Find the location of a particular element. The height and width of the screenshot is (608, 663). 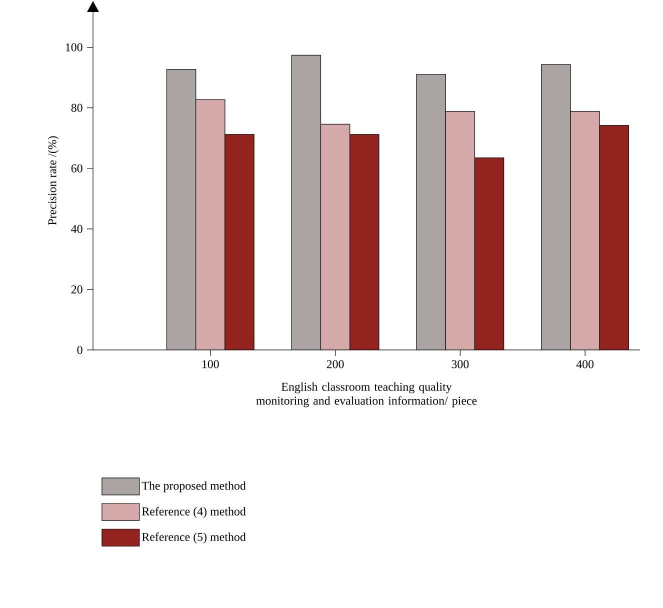

y-axis-title: Precision rate /(%) is located at coordinates (53, 180).